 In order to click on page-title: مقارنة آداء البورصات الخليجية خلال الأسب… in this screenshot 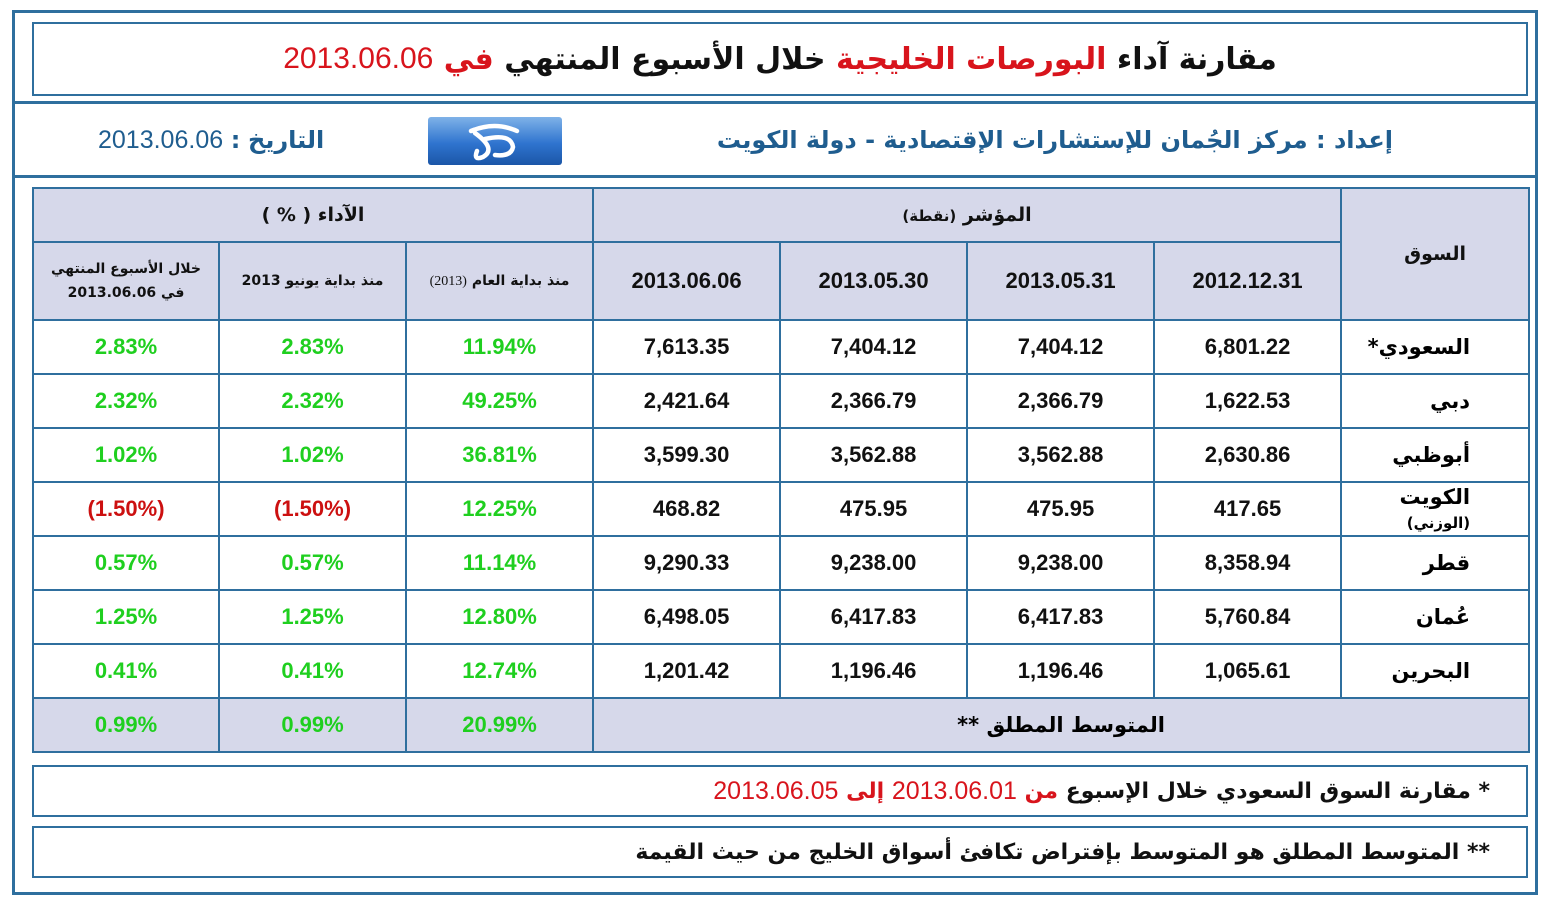, I will do `click(780, 59)`.